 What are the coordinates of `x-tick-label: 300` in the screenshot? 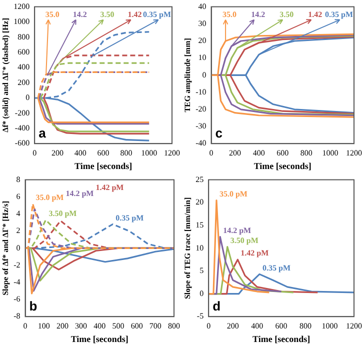 It's located at (81, 325).